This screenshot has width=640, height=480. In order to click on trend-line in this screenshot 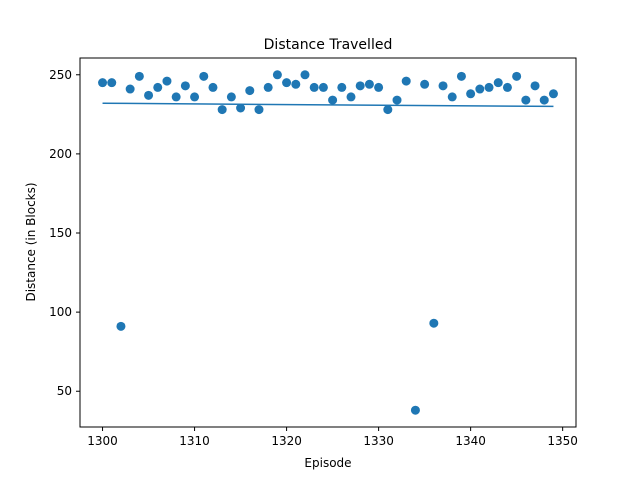, I will do `click(328, 105)`.